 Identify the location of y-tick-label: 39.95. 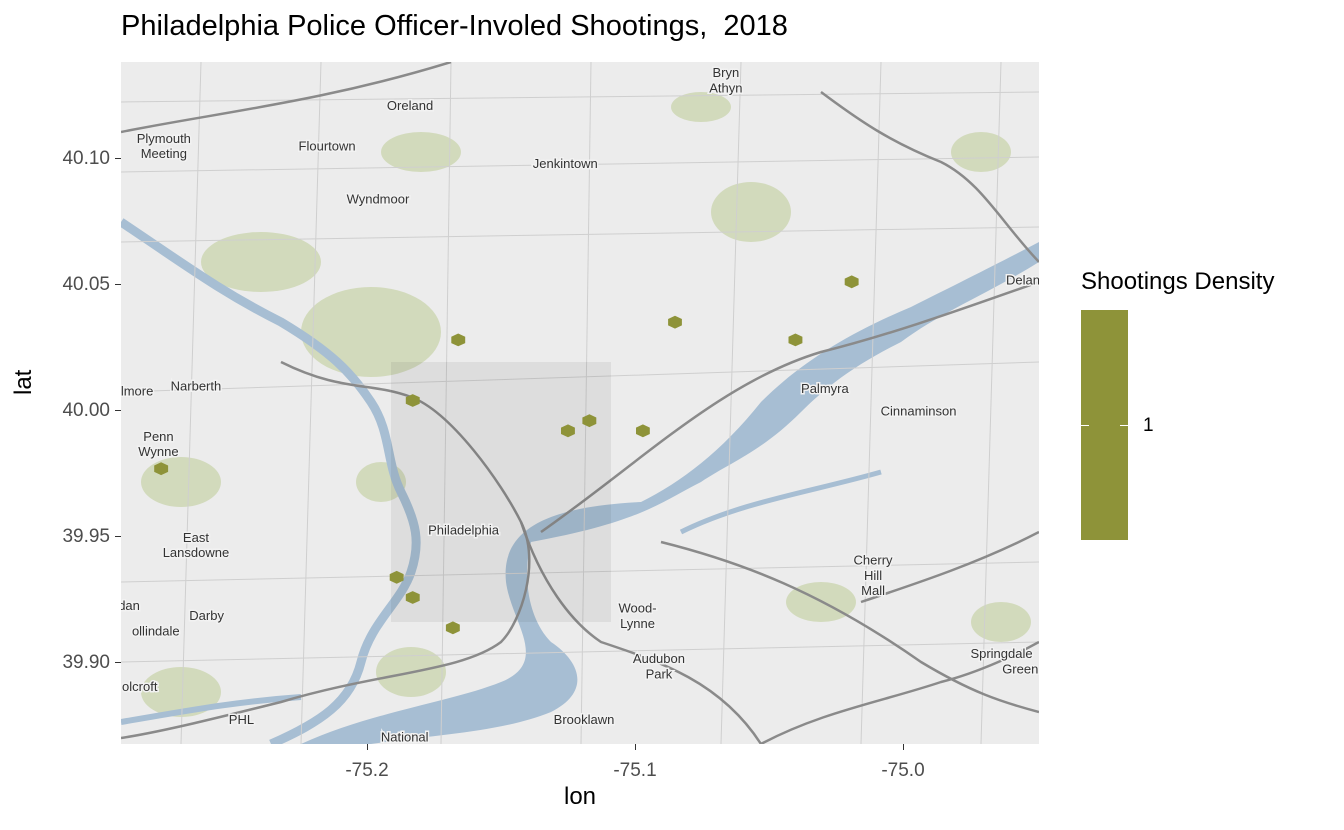
(86, 536).